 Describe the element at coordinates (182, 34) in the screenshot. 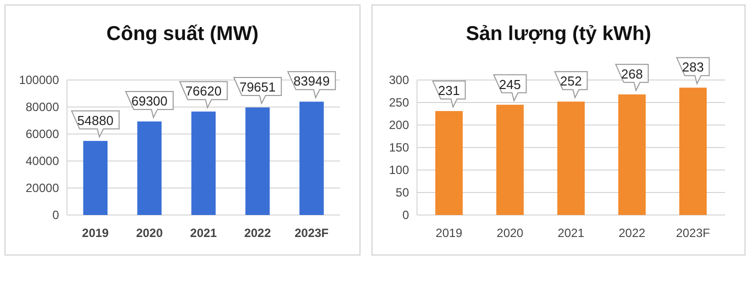

I see `chart-title: Công suất (MW)` at that location.